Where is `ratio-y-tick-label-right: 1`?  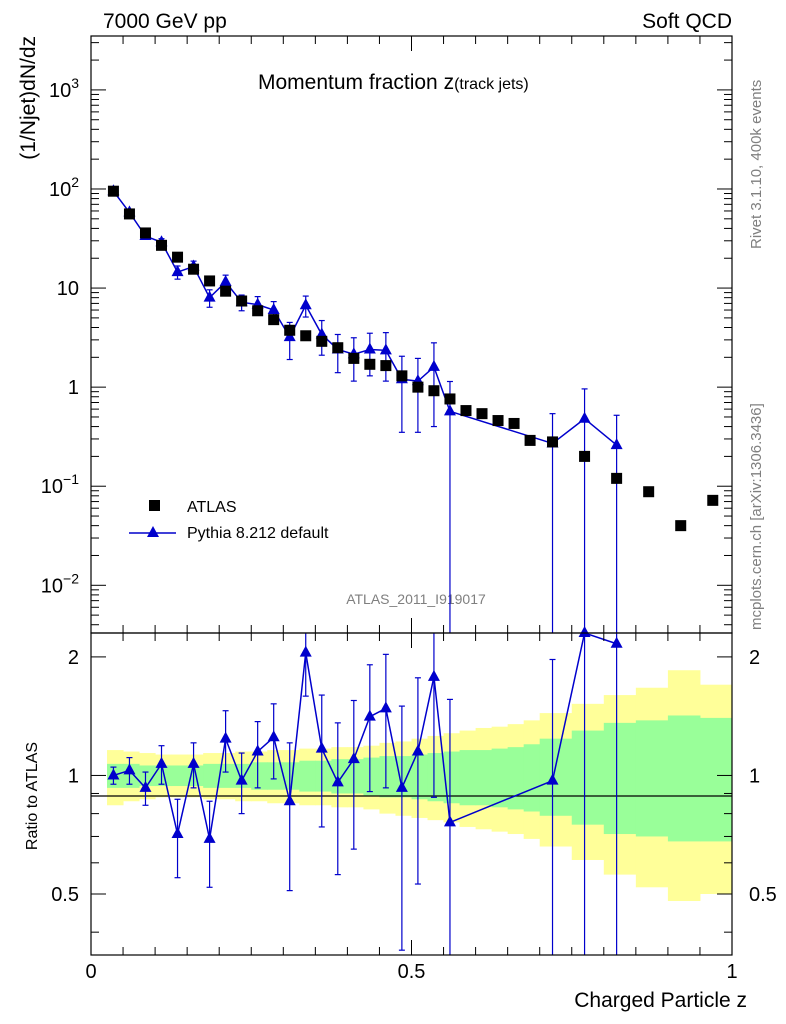 ratio-y-tick-label-right: 1 is located at coordinates (754, 776).